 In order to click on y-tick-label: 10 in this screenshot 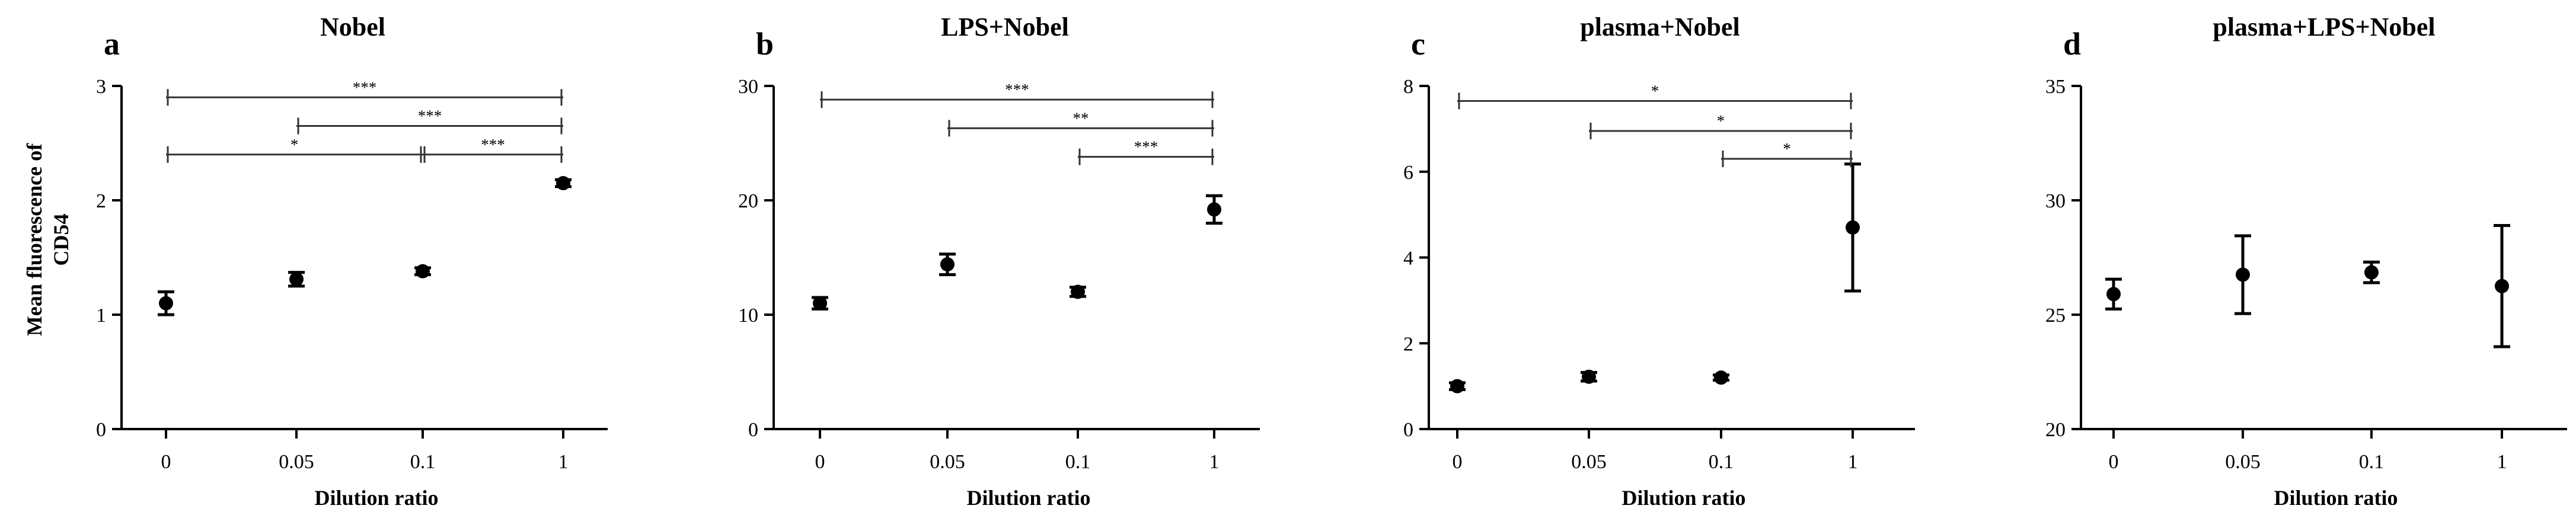, I will do `click(748, 316)`.